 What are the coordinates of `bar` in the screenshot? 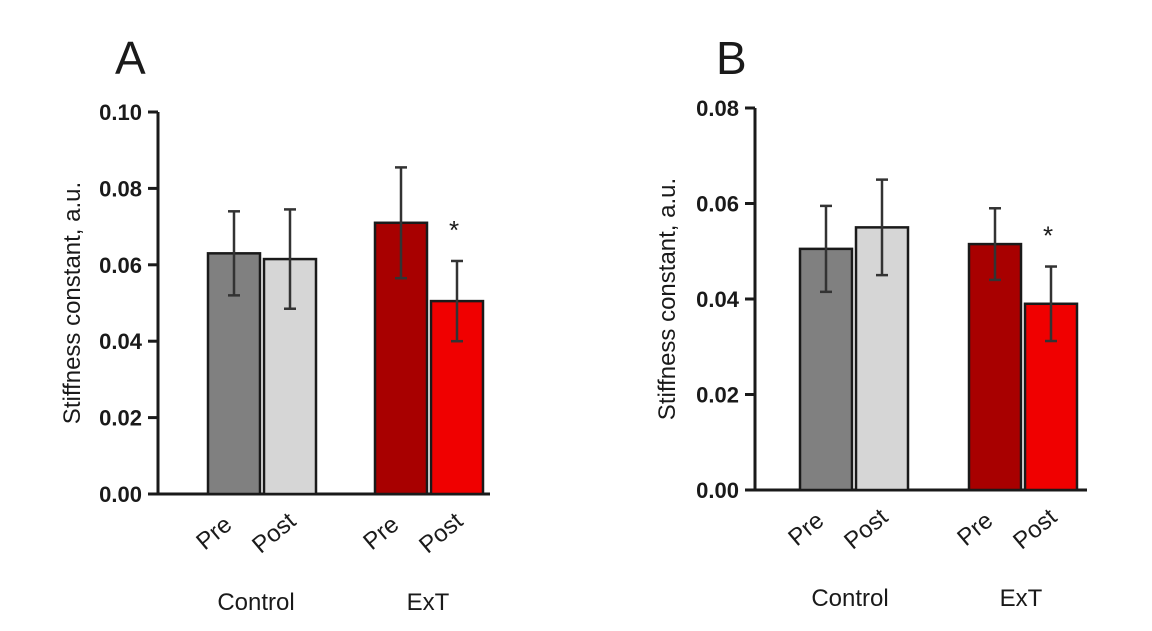 It's located at (995, 367).